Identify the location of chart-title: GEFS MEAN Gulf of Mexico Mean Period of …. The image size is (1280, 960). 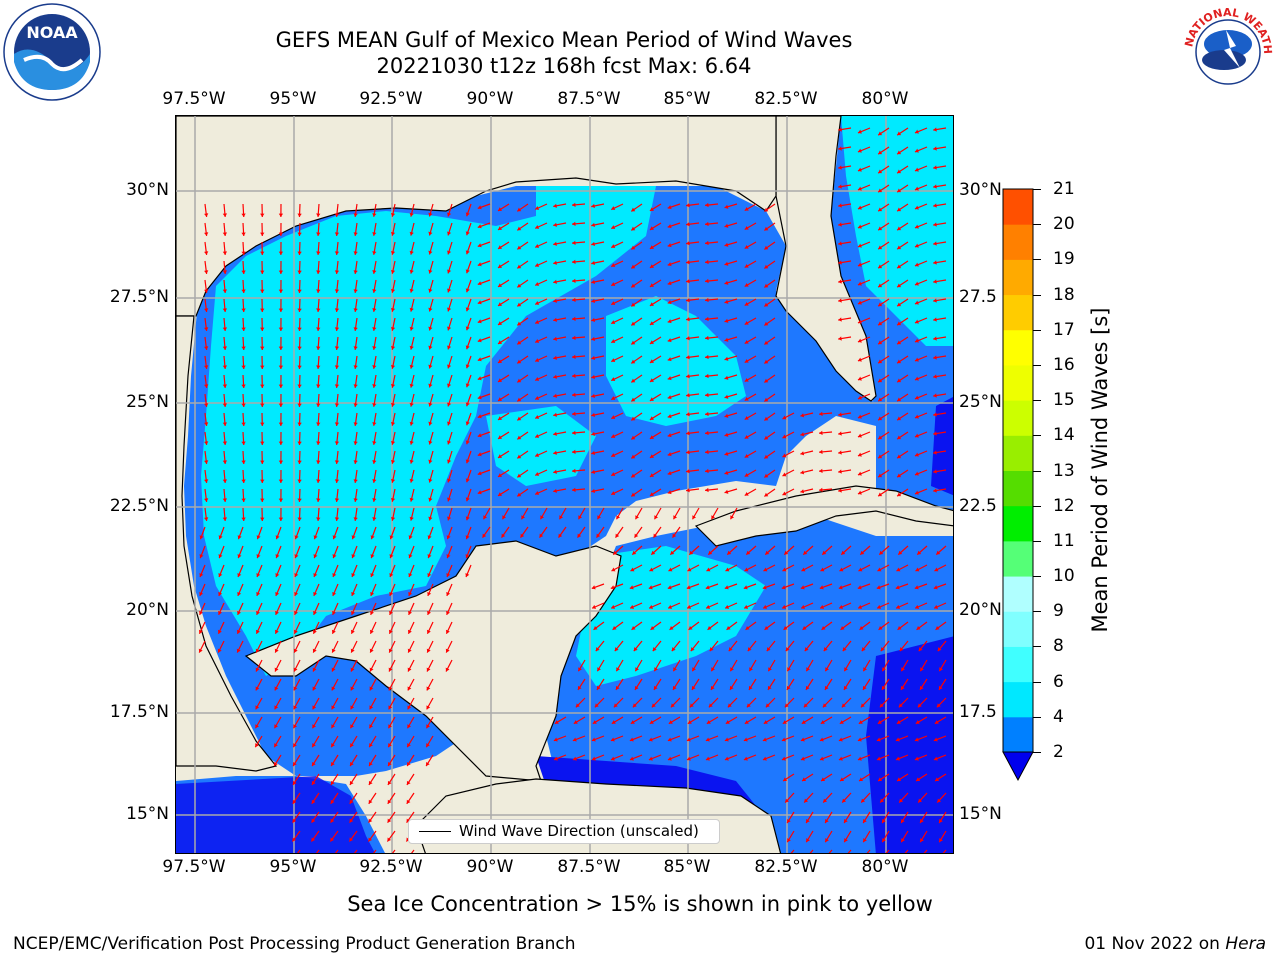
(564, 40).